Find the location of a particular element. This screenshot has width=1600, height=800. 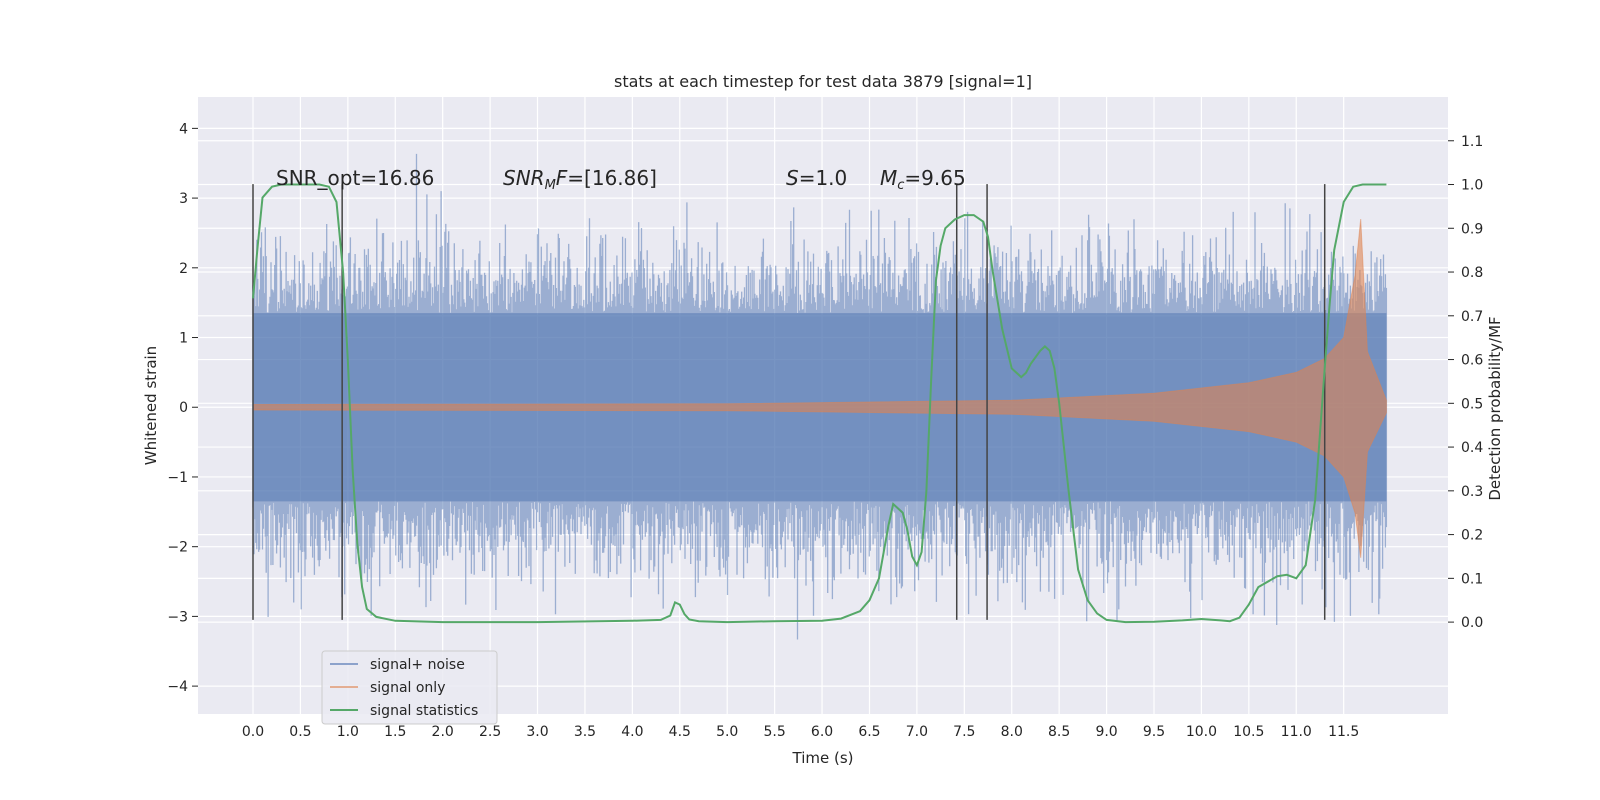

y-tick-label: −1 is located at coordinates (177, 478).